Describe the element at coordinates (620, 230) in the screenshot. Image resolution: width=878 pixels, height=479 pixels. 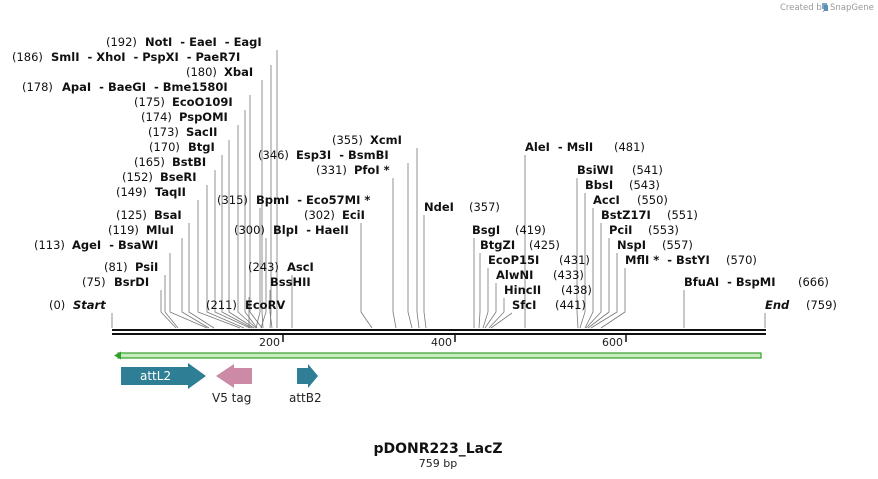
I see `site-name-pciI: PciI` at that location.